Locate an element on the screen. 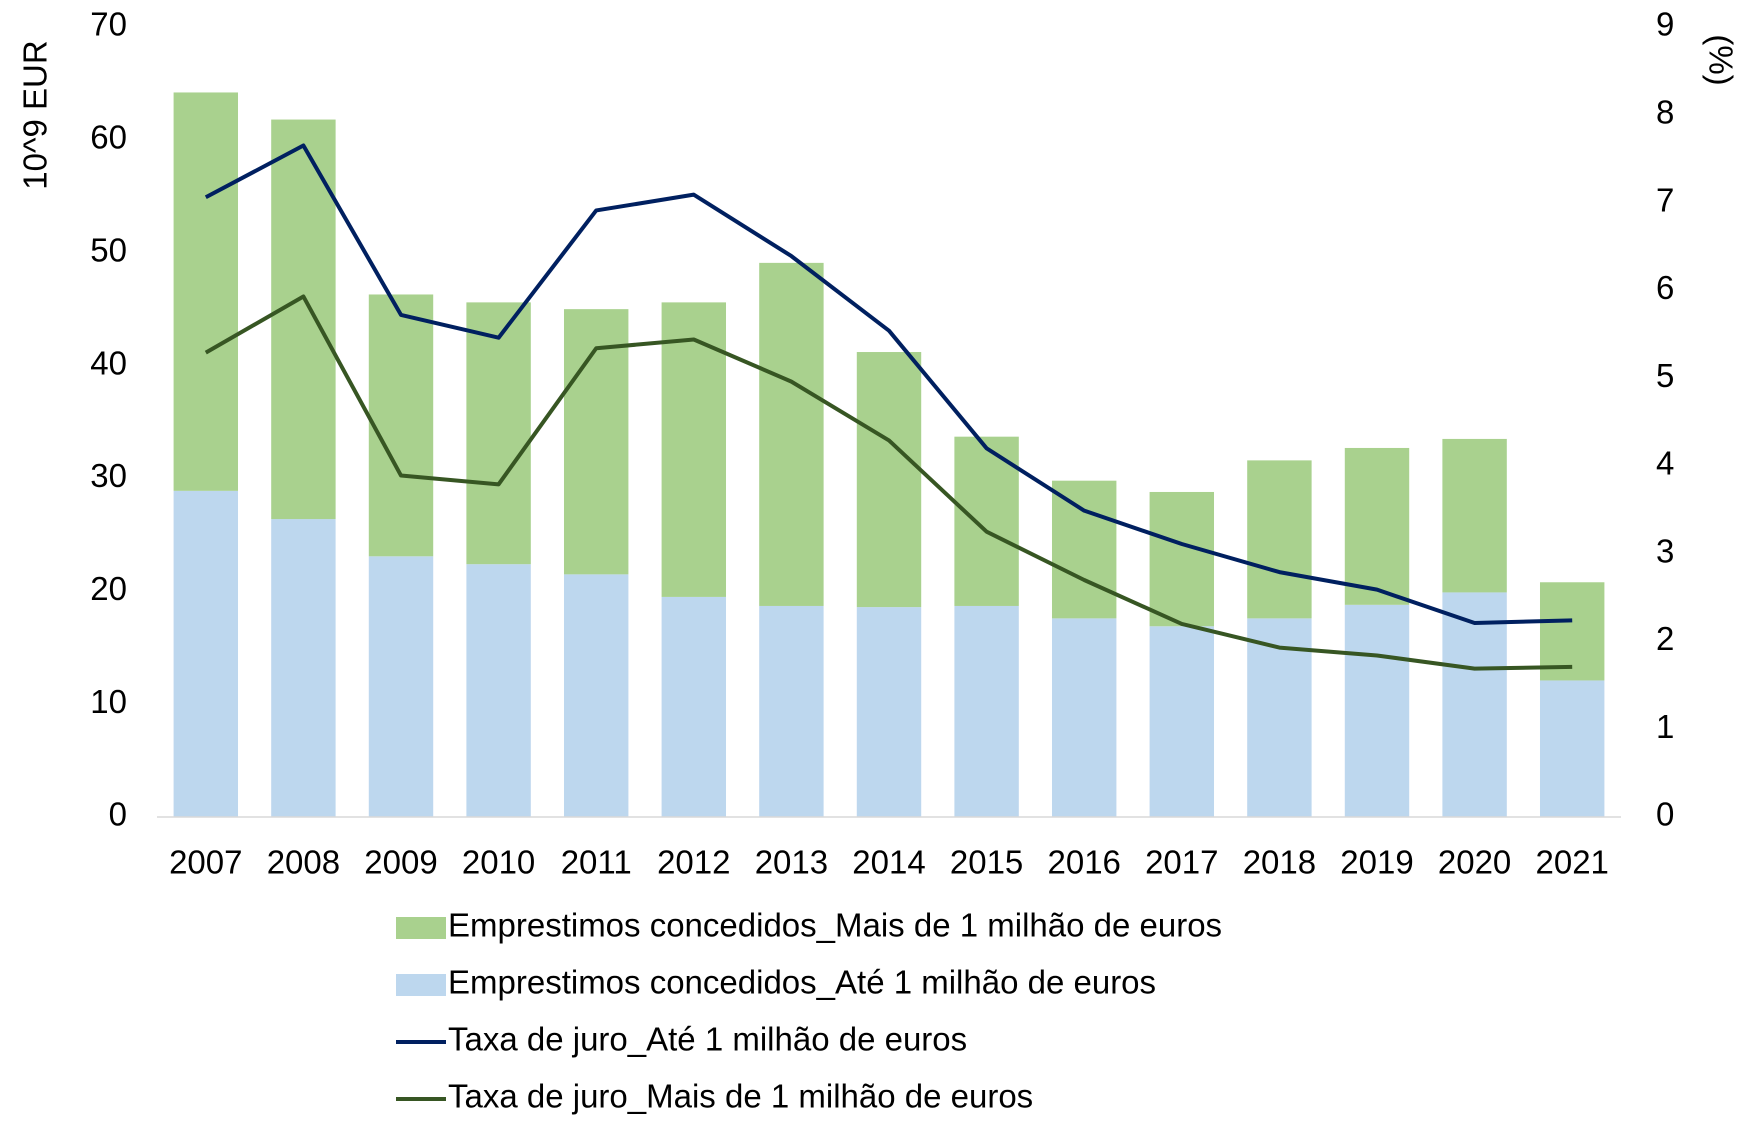 This screenshot has width=1739, height=1130. y2-tick-label: 2 is located at coordinates (1665, 638).